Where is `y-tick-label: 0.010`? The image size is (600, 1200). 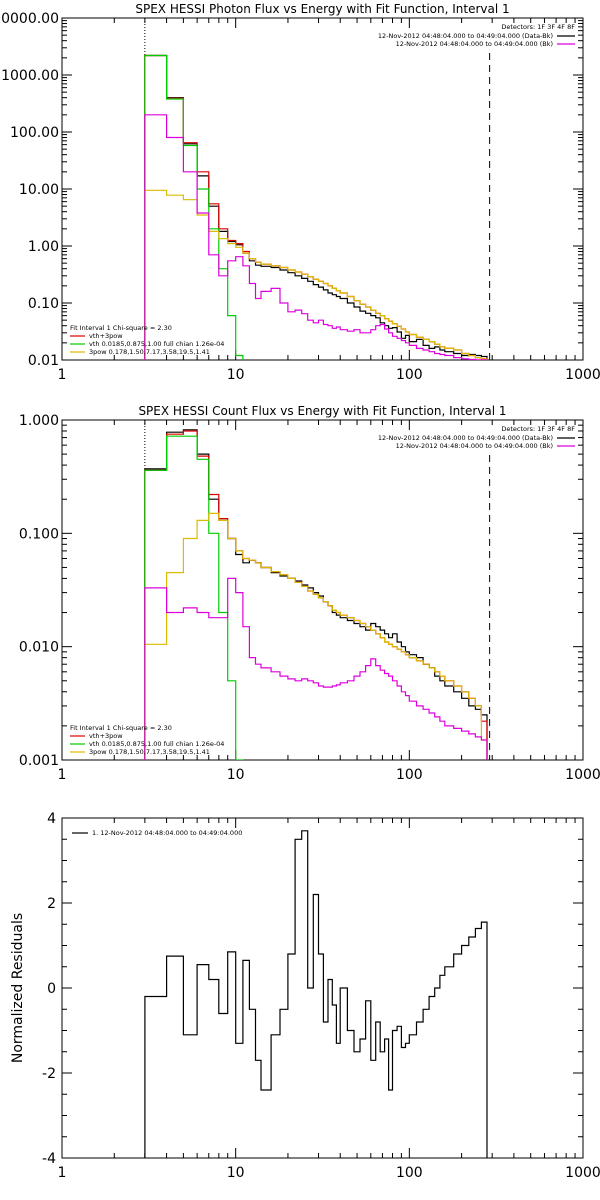
y-tick-label: 0.010 is located at coordinates (39, 648).